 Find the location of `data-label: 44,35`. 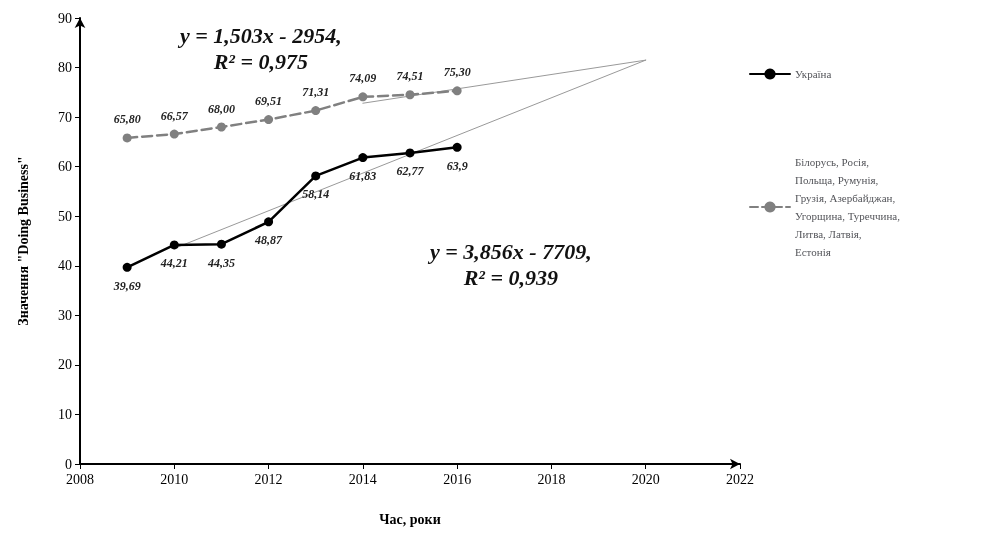

data-label: 44,35 is located at coordinates (220, 262).